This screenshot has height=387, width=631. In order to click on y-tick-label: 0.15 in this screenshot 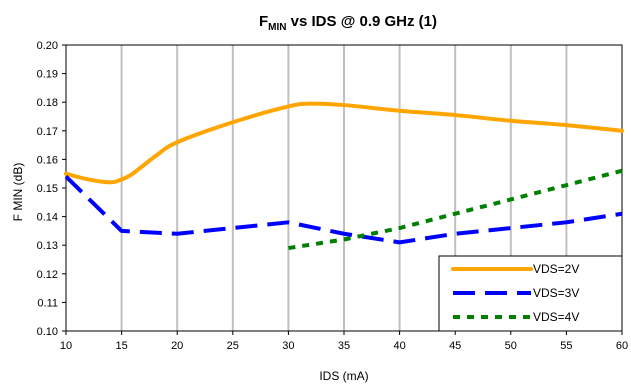, I will do `click(47, 189)`.